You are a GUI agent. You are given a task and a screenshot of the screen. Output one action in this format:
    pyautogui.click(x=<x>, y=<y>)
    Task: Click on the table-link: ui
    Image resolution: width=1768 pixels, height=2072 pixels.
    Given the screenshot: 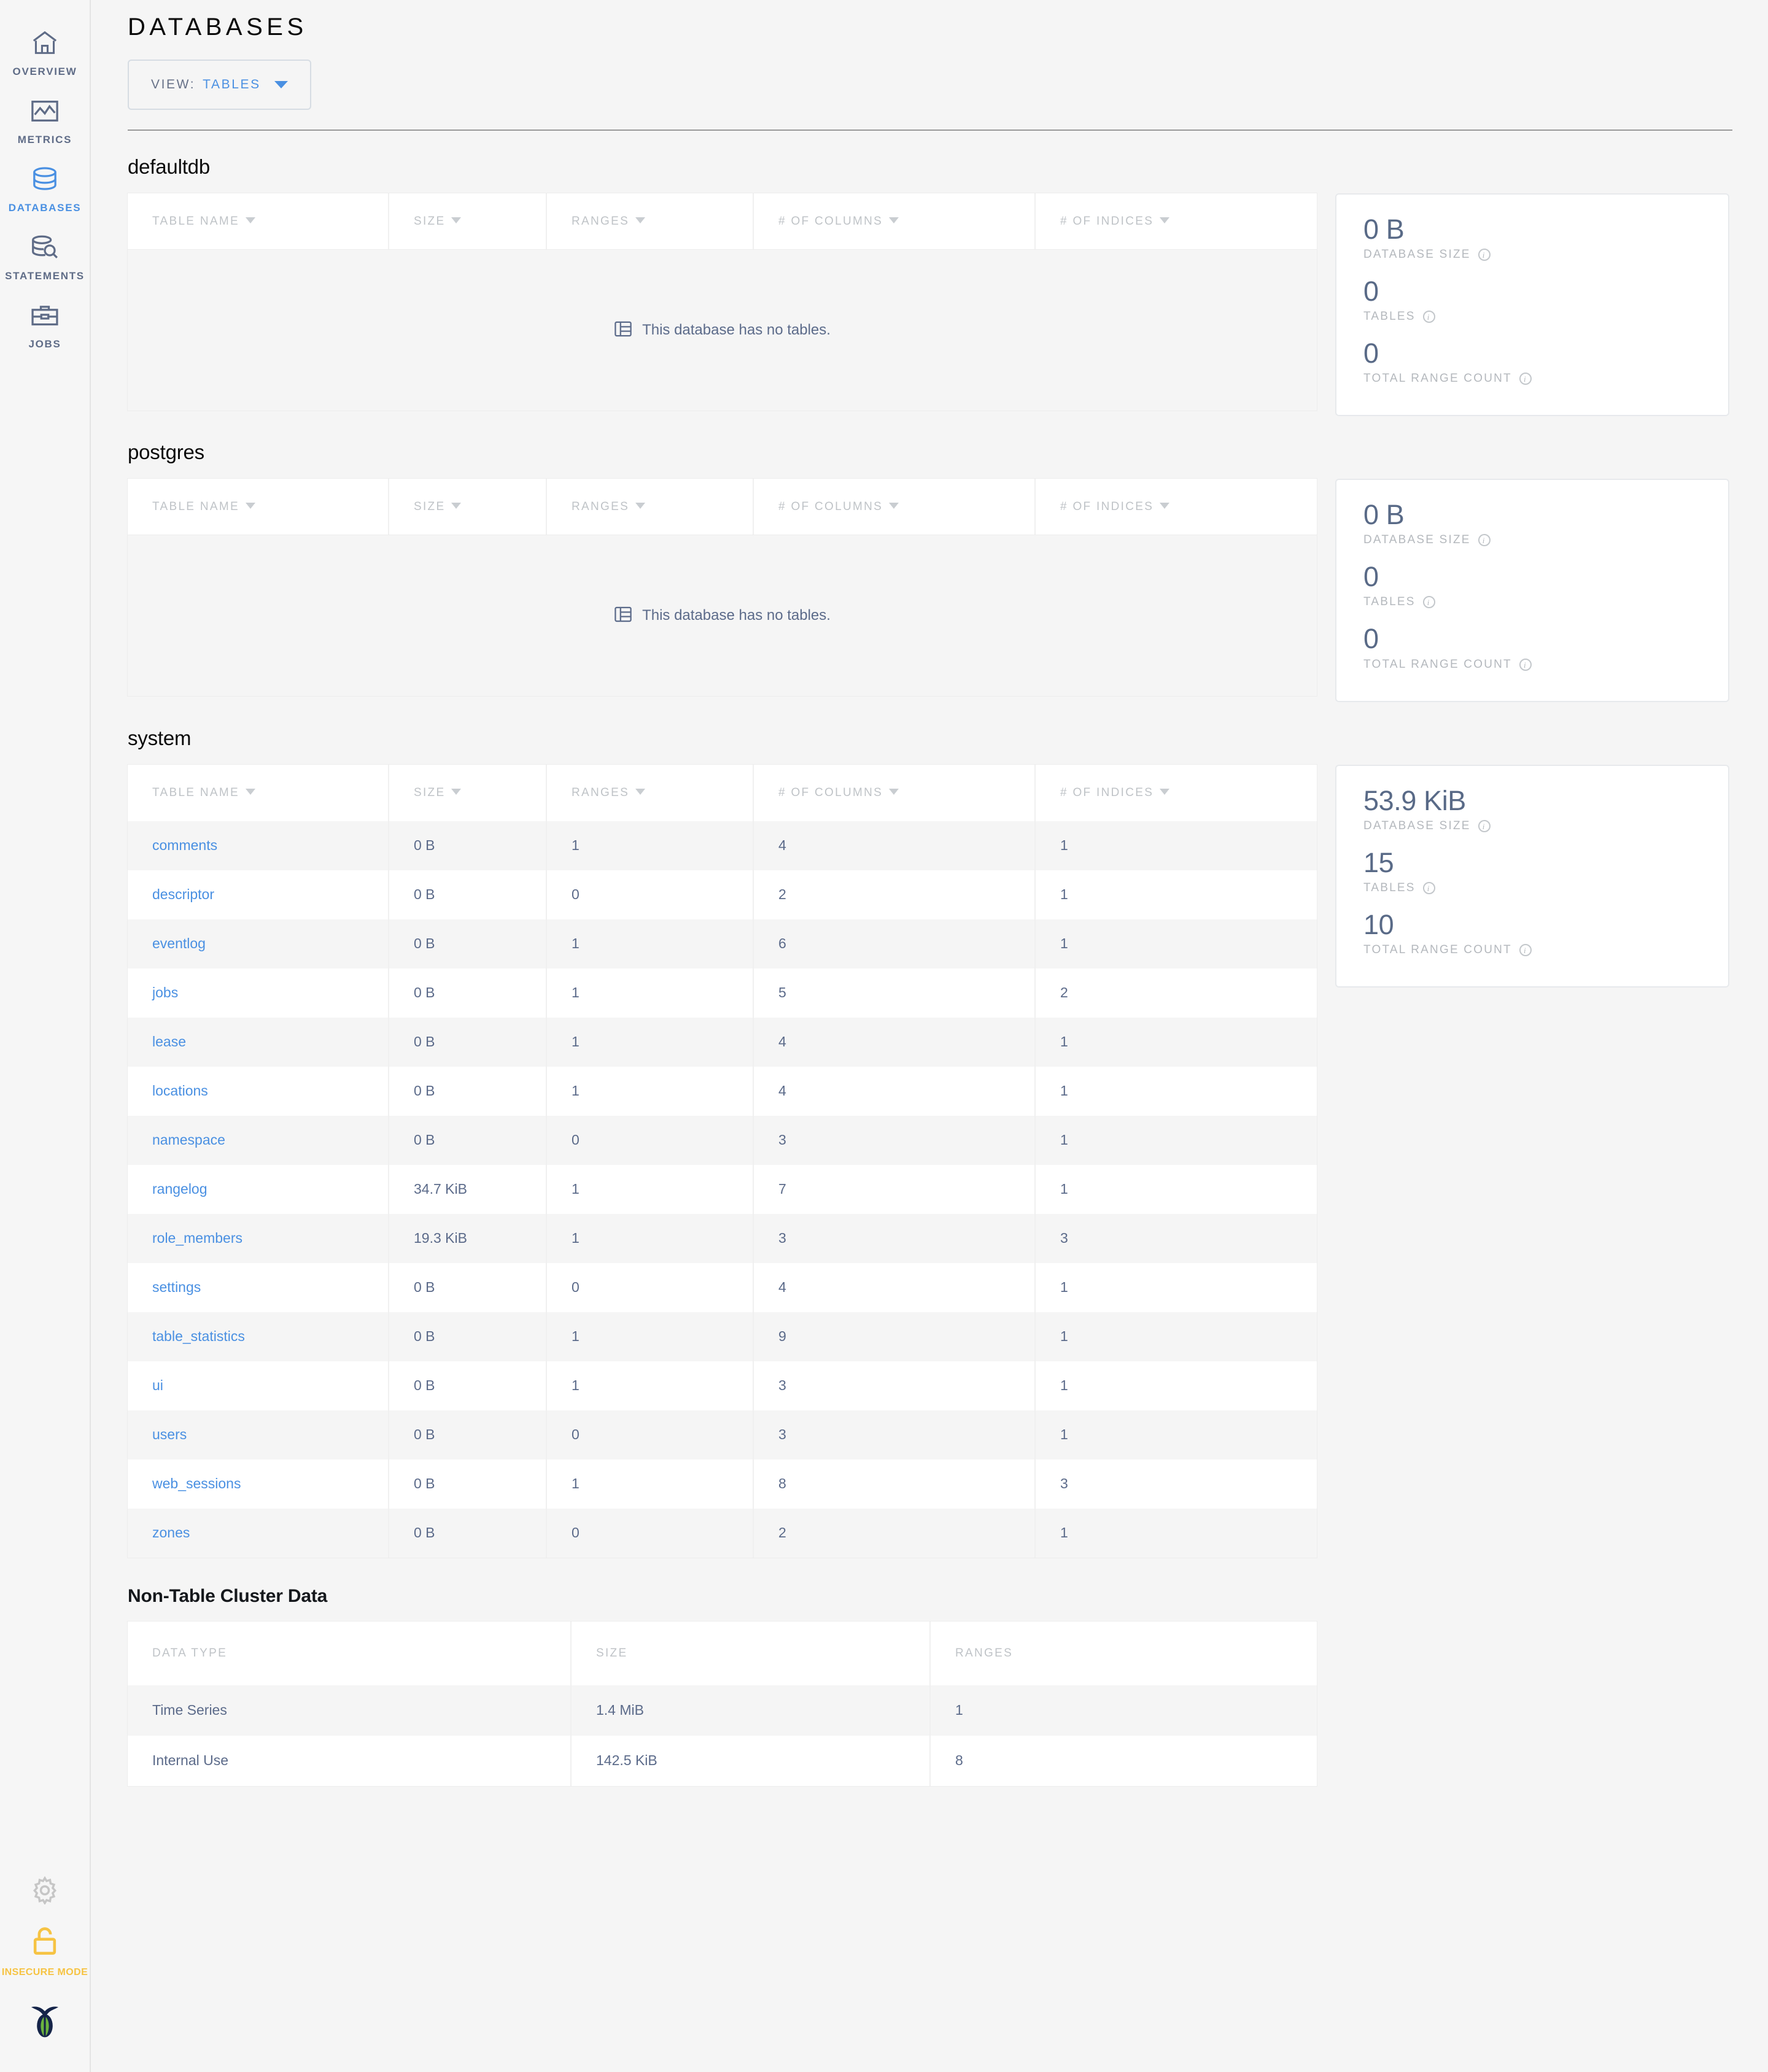 What is the action you would take?
    pyautogui.click(x=157, y=1385)
    